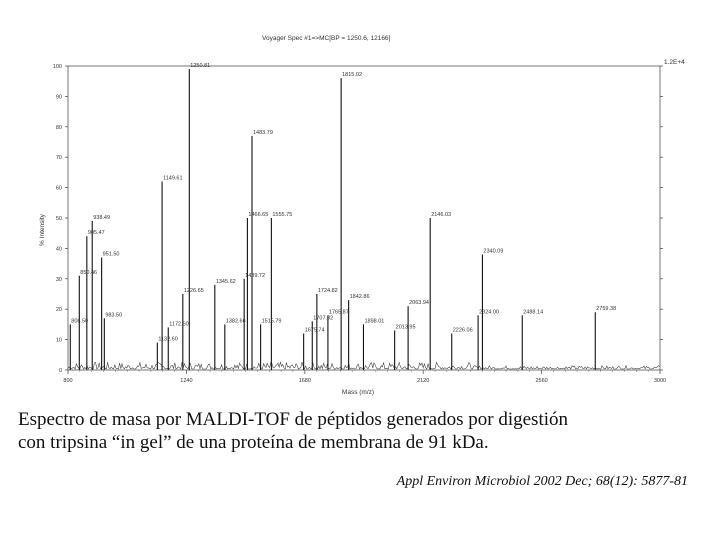 This screenshot has height=540, width=720. What do you see at coordinates (67, 381) in the screenshot?
I see `x-tick-label: 800` at bounding box center [67, 381].